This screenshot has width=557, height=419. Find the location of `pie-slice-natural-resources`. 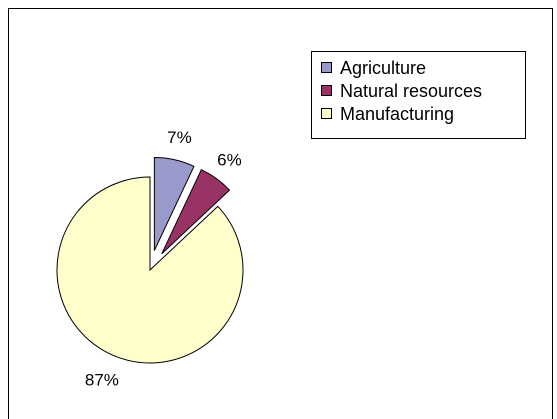

pie-slice-natural-resources is located at coordinates (196, 212).